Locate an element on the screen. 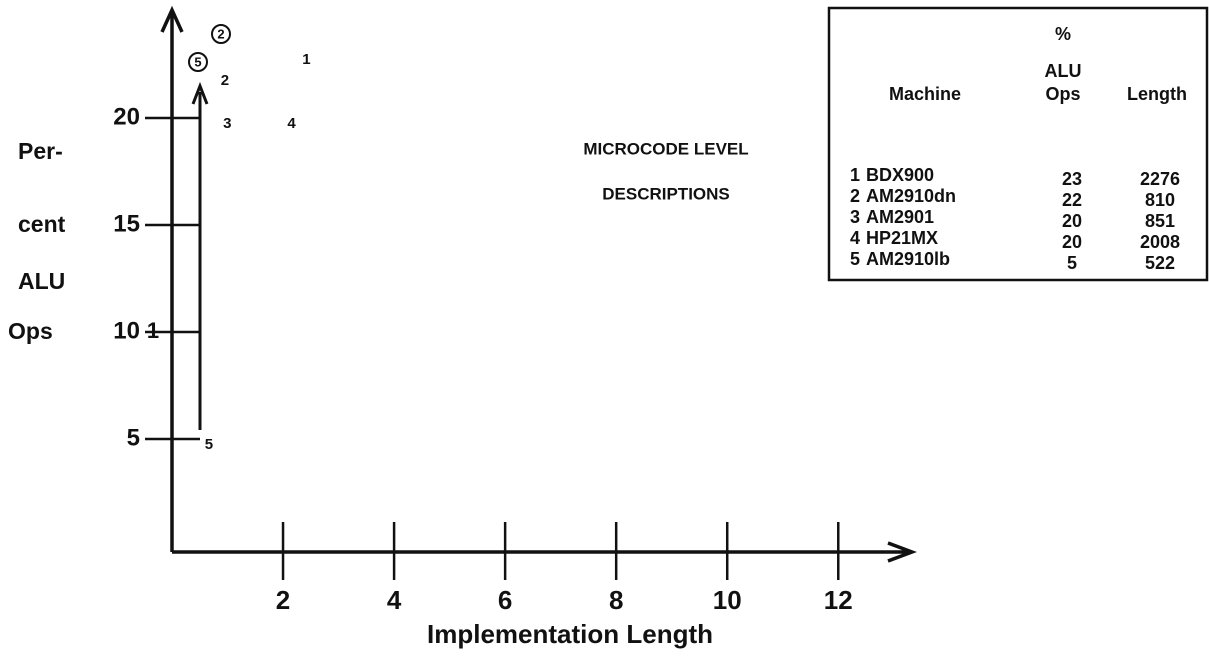 The image size is (1209, 656). table-cell: 522 is located at coordinates (1160, 263).